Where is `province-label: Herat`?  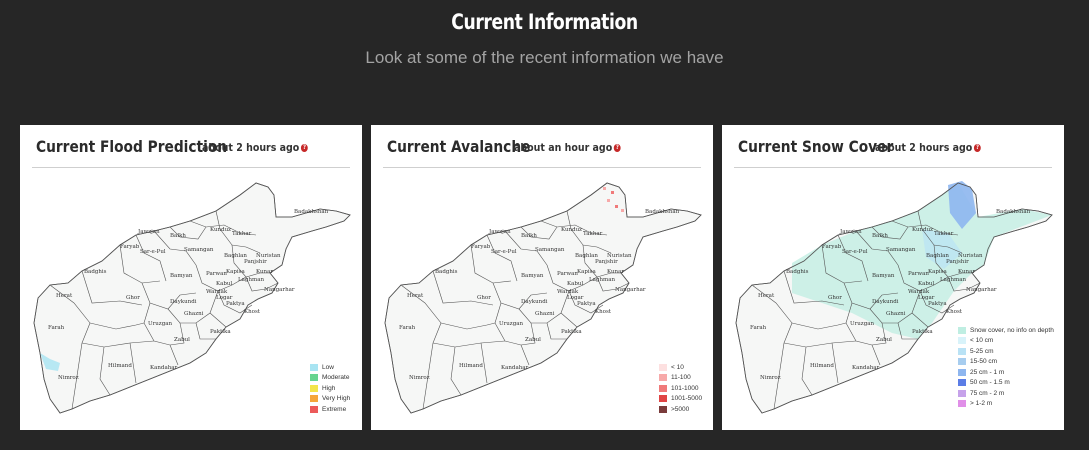 province-label: Herat is located at coordinates (64, 296).